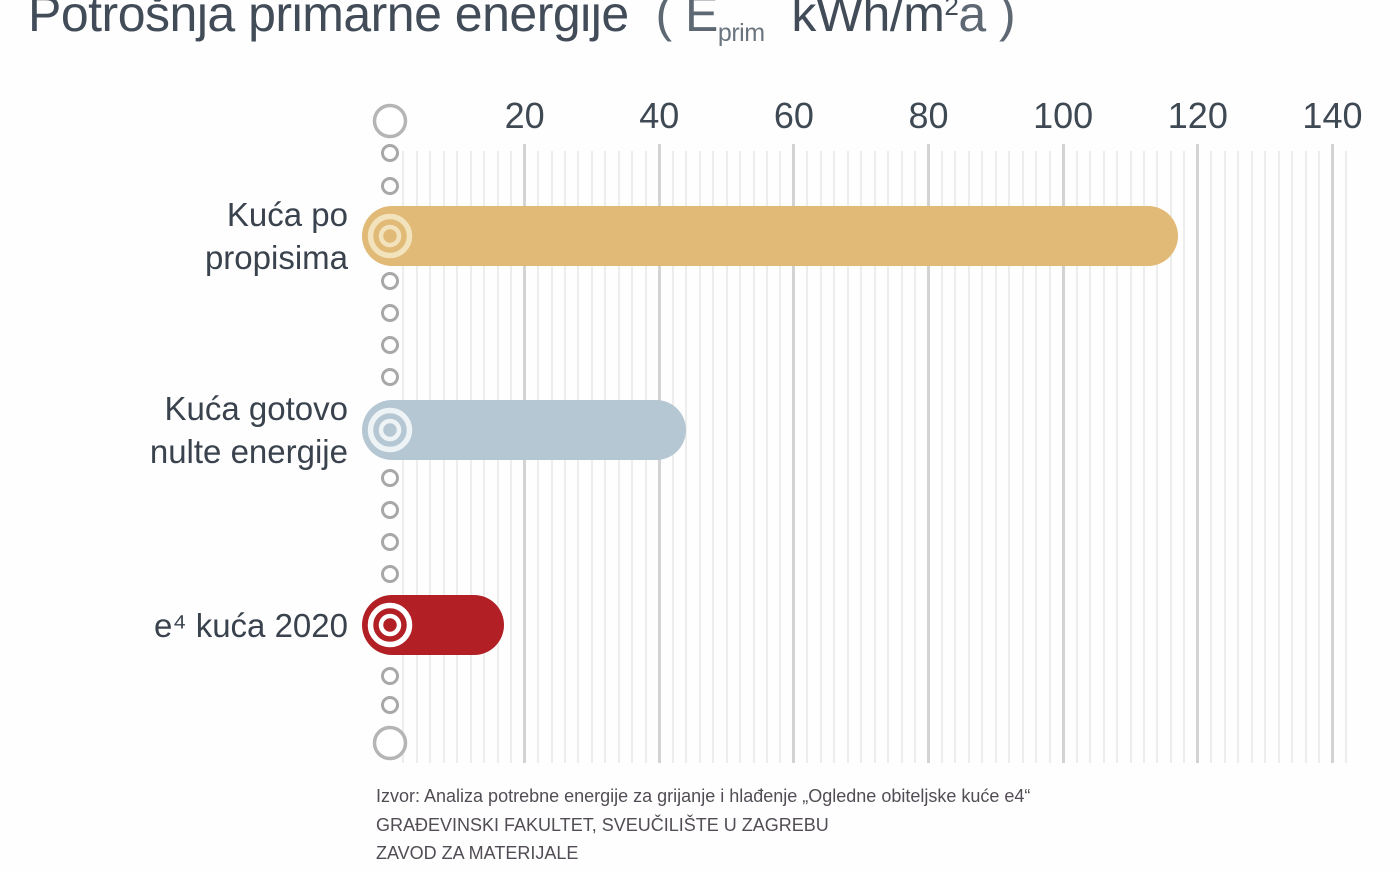 The image size is (1400, 872). What do you see at coordinates (1332, 115) in the screenshot?
I see `x-axis-tick-label: 140` at bounding box center [1332, 115].